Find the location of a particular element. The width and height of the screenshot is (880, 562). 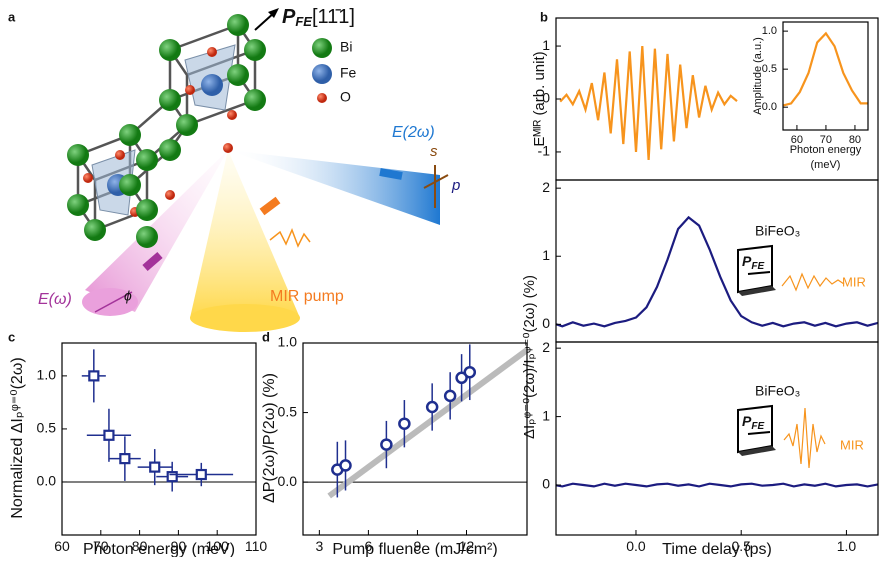

angle-label: ϕ is located at coordinates (128, 296).